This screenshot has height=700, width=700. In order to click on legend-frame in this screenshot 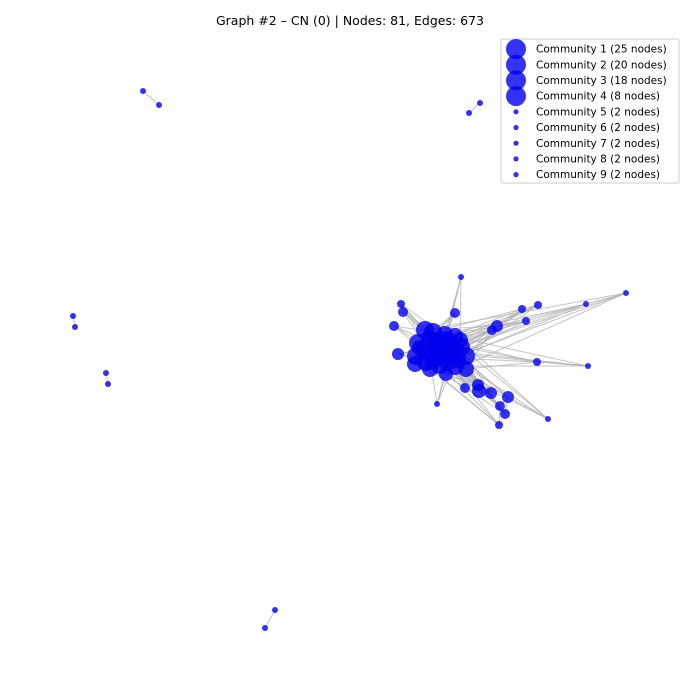, I will do `click(590, 111)`.